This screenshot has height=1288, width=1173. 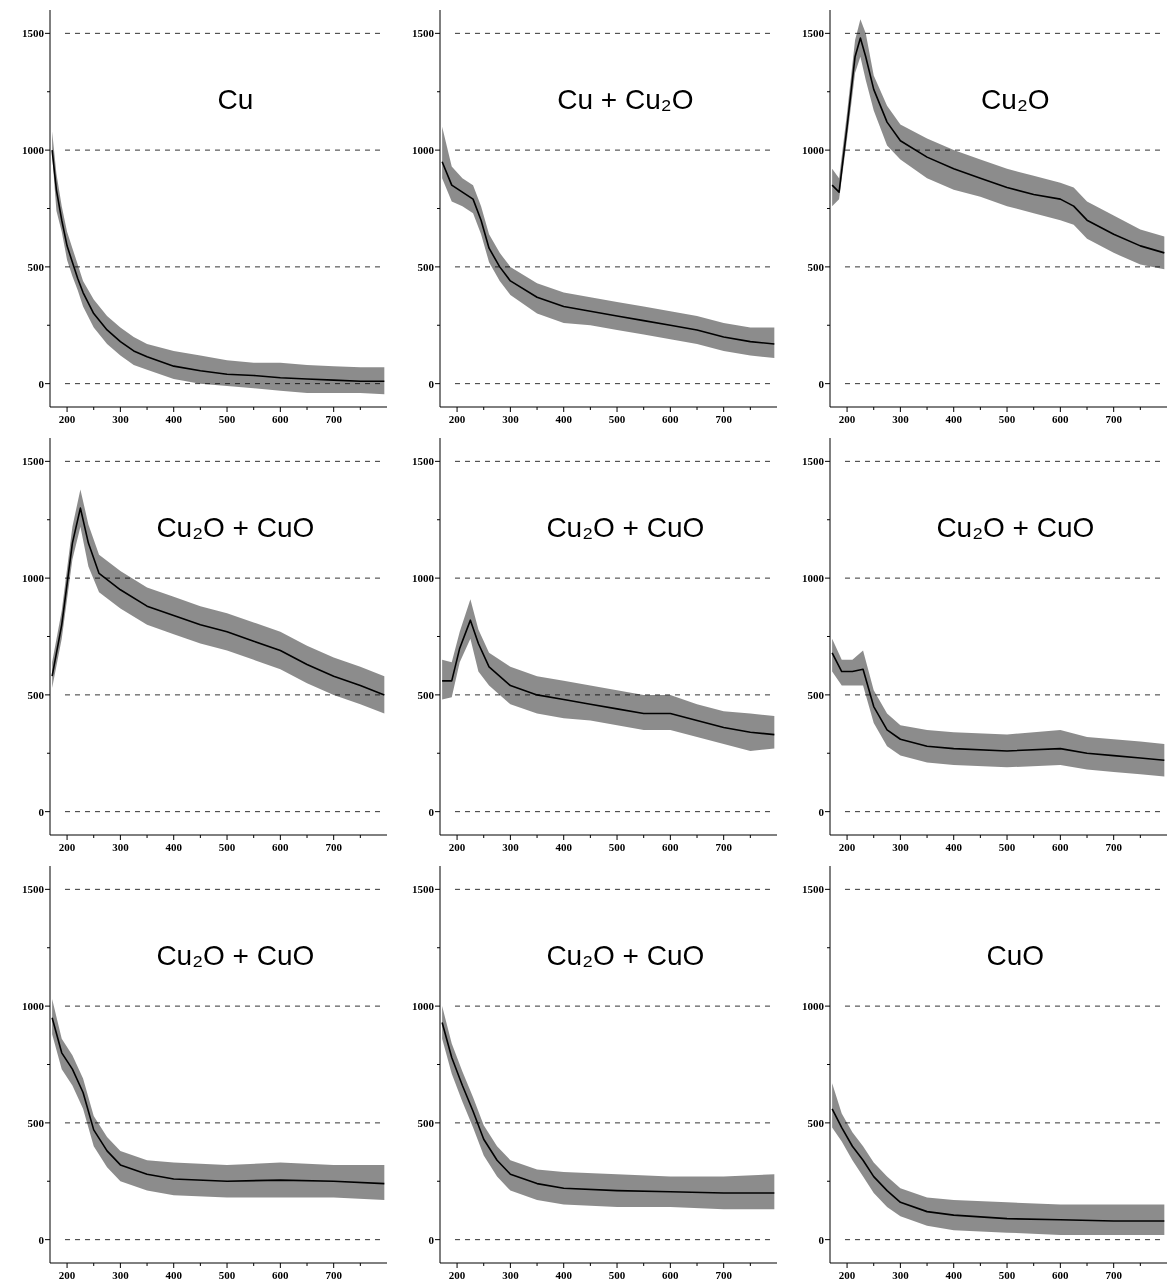 I want to click on text: Cu + Cu₂O, so click(x=625, y=100).